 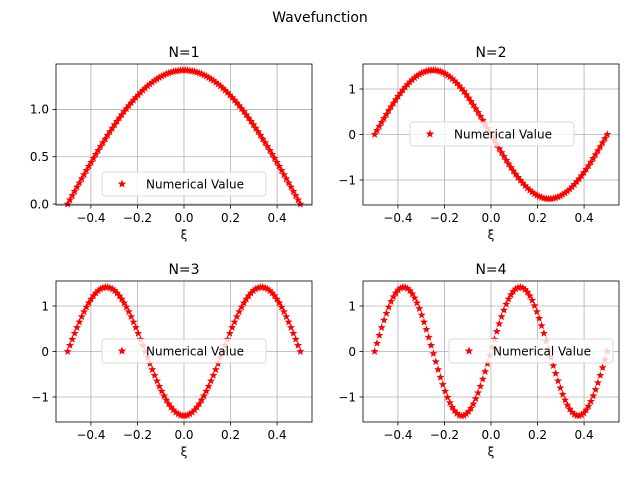 What do you see at coordinates (320, 18) in the screenshot?
I see `figure-suptitle: Wavefunction` at bounding box center [320, 18].